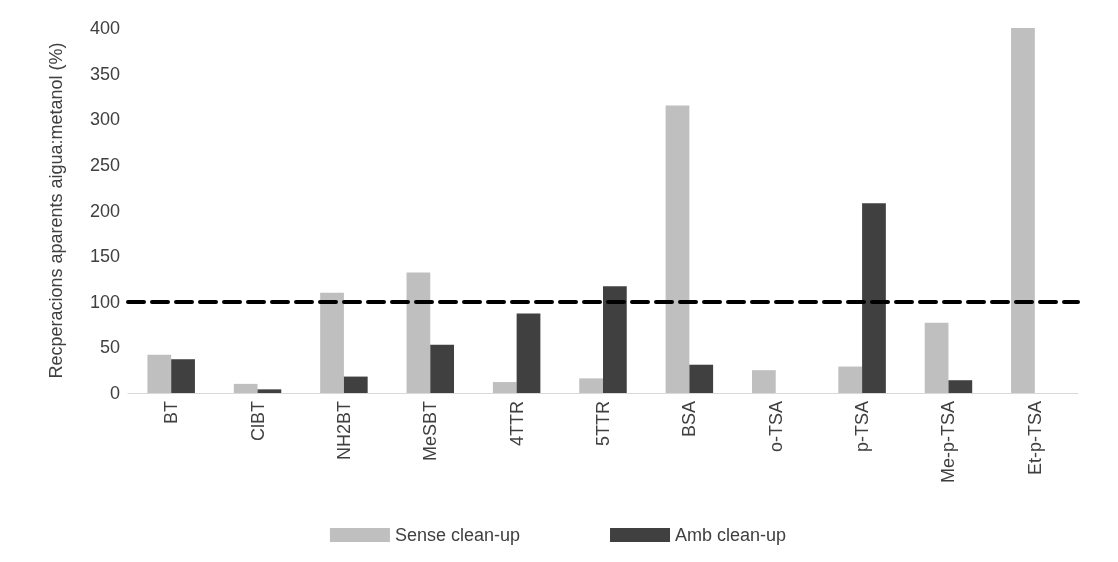 Image resolution: width=1118 pixels, height=562 pixels. Describe the element at coordinates (56, 210) in the screenshot. I see `y-axis-title: Recperacions aparents aigua:metanol (%)` at that location.